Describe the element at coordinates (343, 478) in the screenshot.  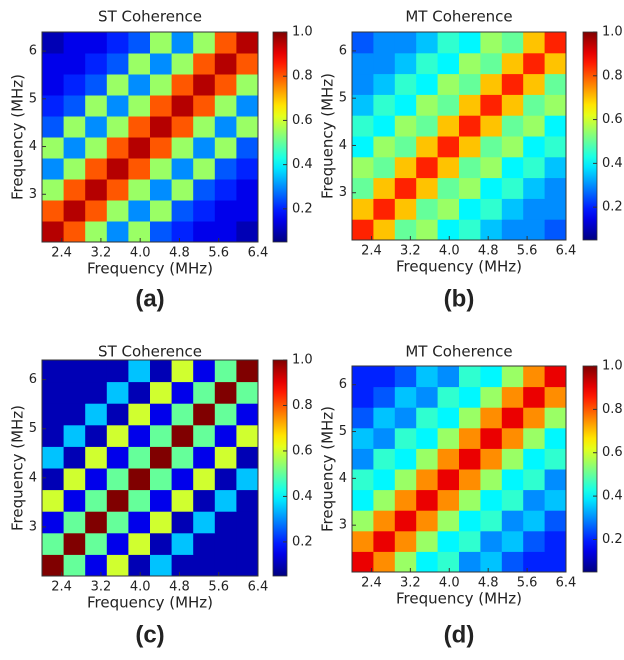
I see `y-tick-label: 4` at that location.